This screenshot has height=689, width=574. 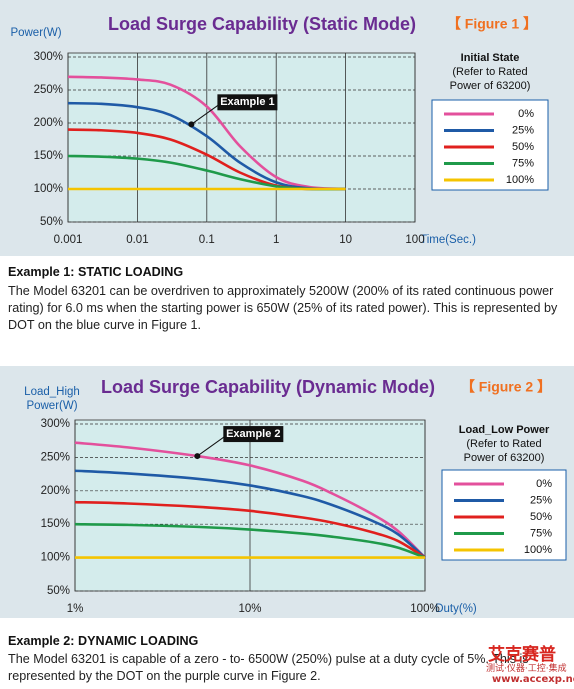 I want to click on watermark-tagline: 测试·仪器·工控·集成, so click(x=526, y=669).